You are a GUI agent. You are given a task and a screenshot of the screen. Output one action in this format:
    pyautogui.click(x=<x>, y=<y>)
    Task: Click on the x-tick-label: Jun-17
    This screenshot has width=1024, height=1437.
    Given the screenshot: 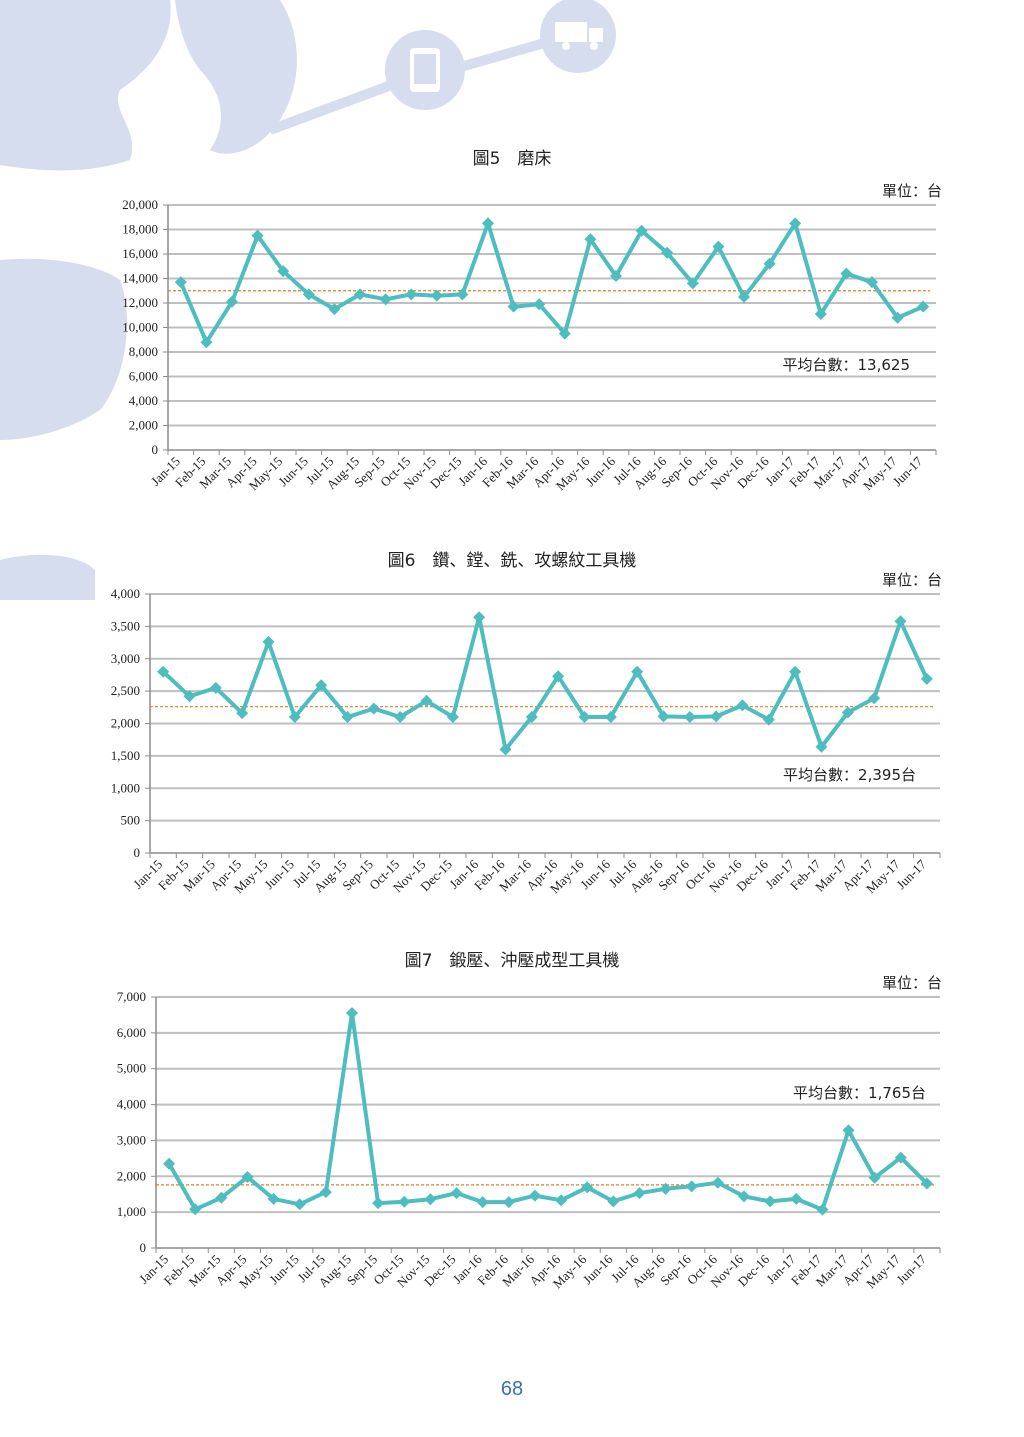 What is the action you would take?
    pyautogui.click(x=911, y=1269)
    